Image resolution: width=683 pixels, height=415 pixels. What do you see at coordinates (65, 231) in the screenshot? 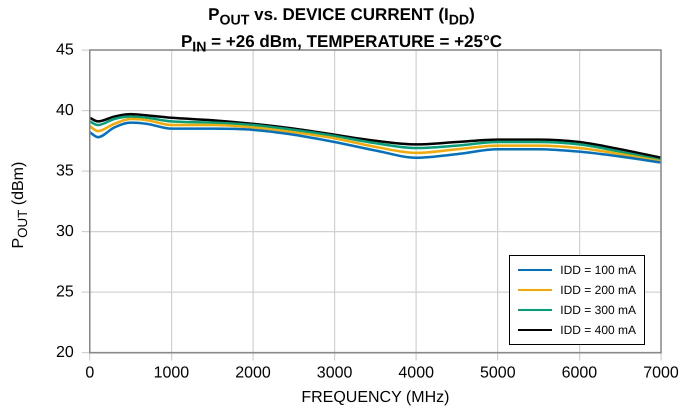
I see `y-tick-label: 30` at bounding box center [65, 231].